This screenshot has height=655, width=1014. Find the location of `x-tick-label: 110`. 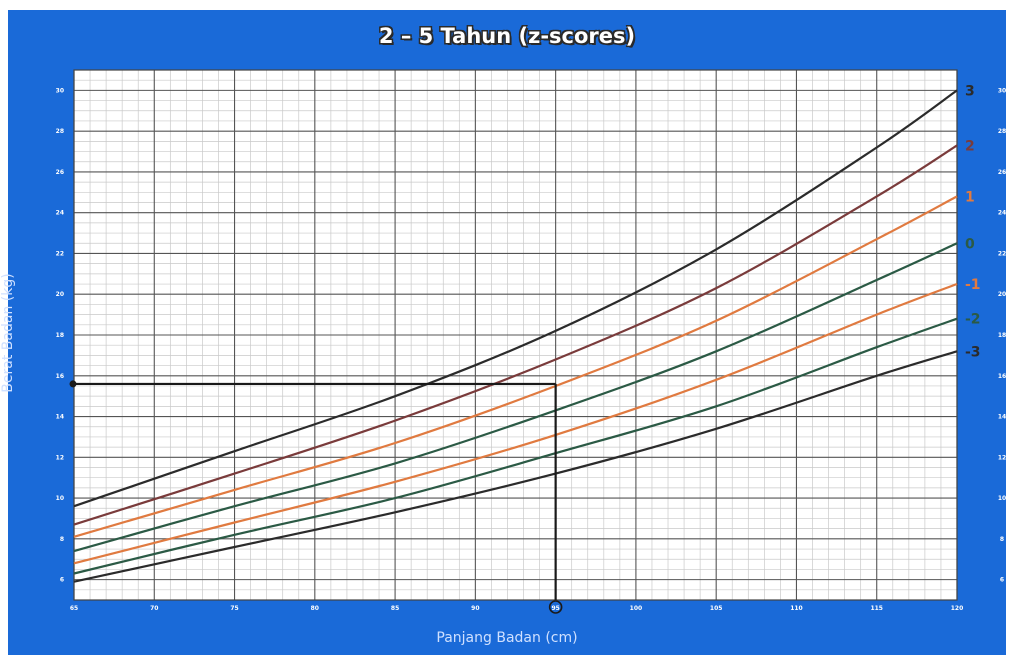

x-tick-label: 110 is located at coordinates (796, 608).